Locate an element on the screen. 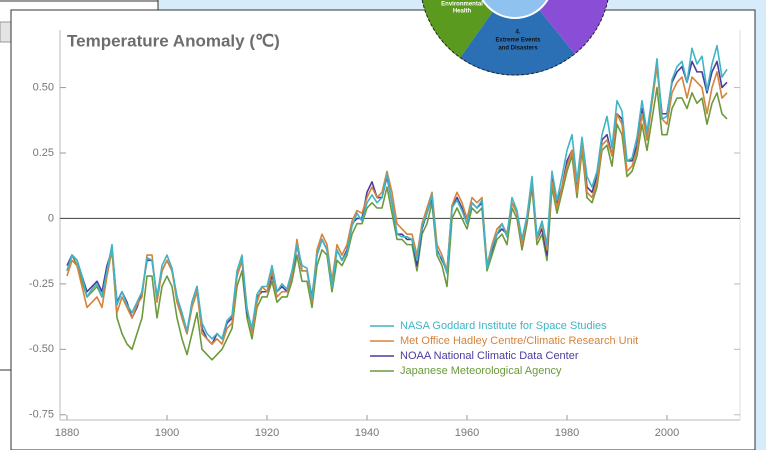 The width and height of the screenshot is (766, 455). x-tick-label: 2000 is located at coordinates (667, 433).